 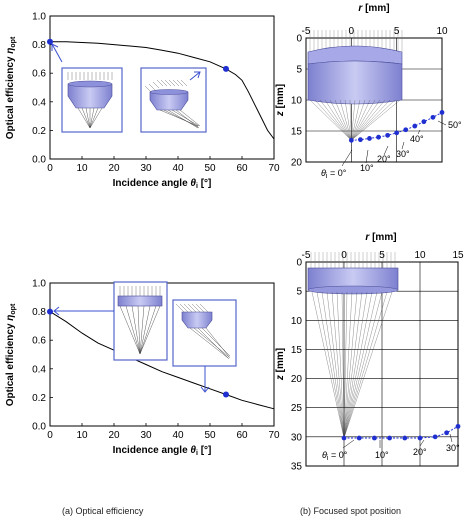 What do you see at coordinates (306, 31) in the screenshot?
I see `x-tick-label: -5` at bounding box center [306, 31].